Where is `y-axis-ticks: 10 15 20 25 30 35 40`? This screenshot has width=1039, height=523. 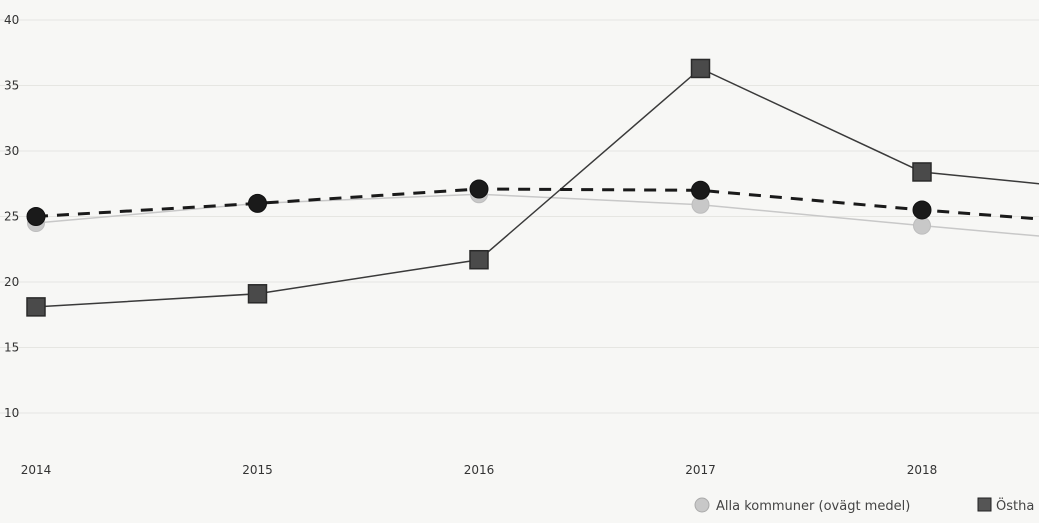 y-axis-ticks: 10 15 20 25 30 35 40 is located at coordinates (11, 216).